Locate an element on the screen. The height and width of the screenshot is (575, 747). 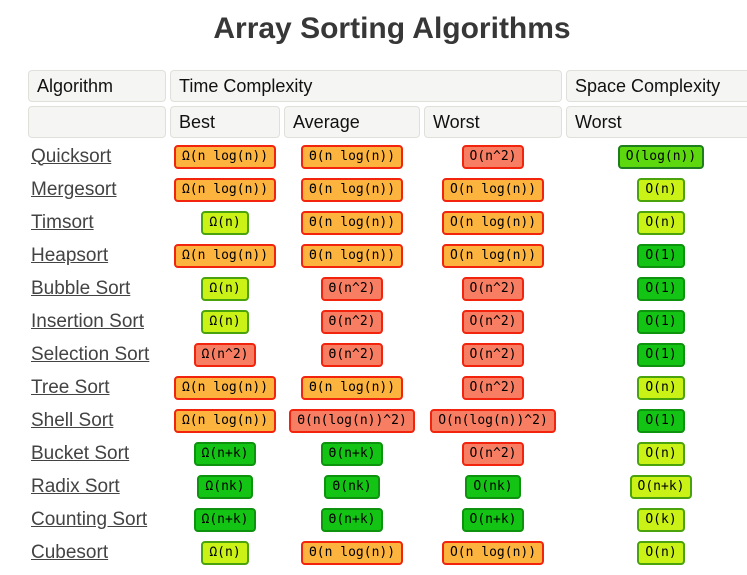
algorithm-link: Tree Sort is located at coordinates (70, 387).